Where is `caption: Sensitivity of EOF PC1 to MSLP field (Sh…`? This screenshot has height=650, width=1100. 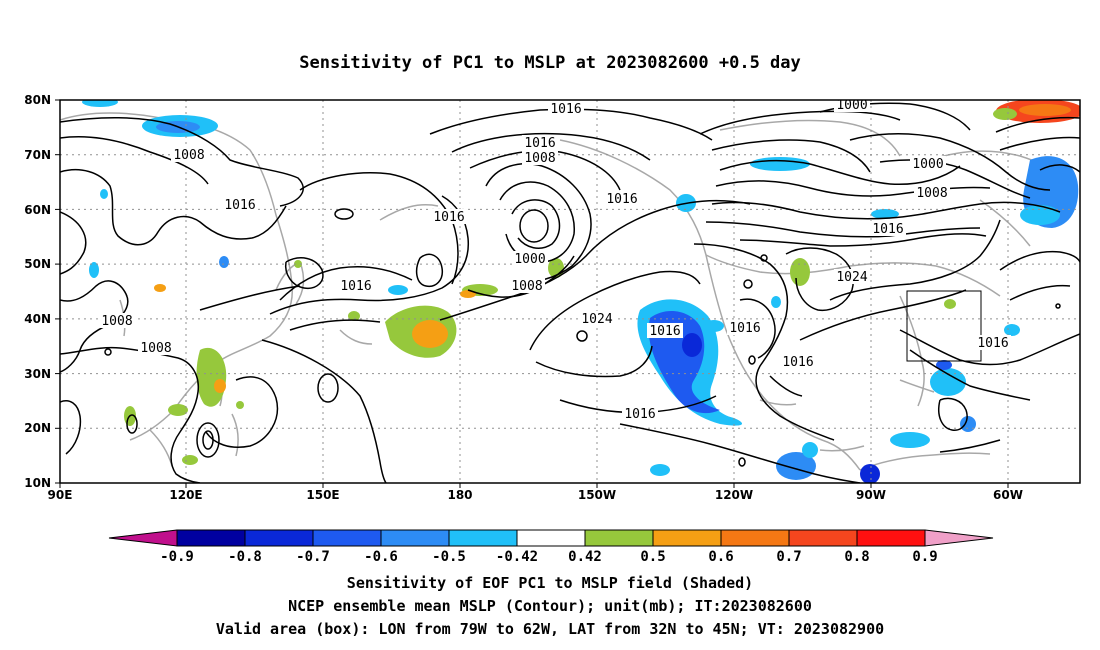 caption: Sensitivity of EOF PC1 to MSLP field (Sh… is located at coordinates (550, 606).